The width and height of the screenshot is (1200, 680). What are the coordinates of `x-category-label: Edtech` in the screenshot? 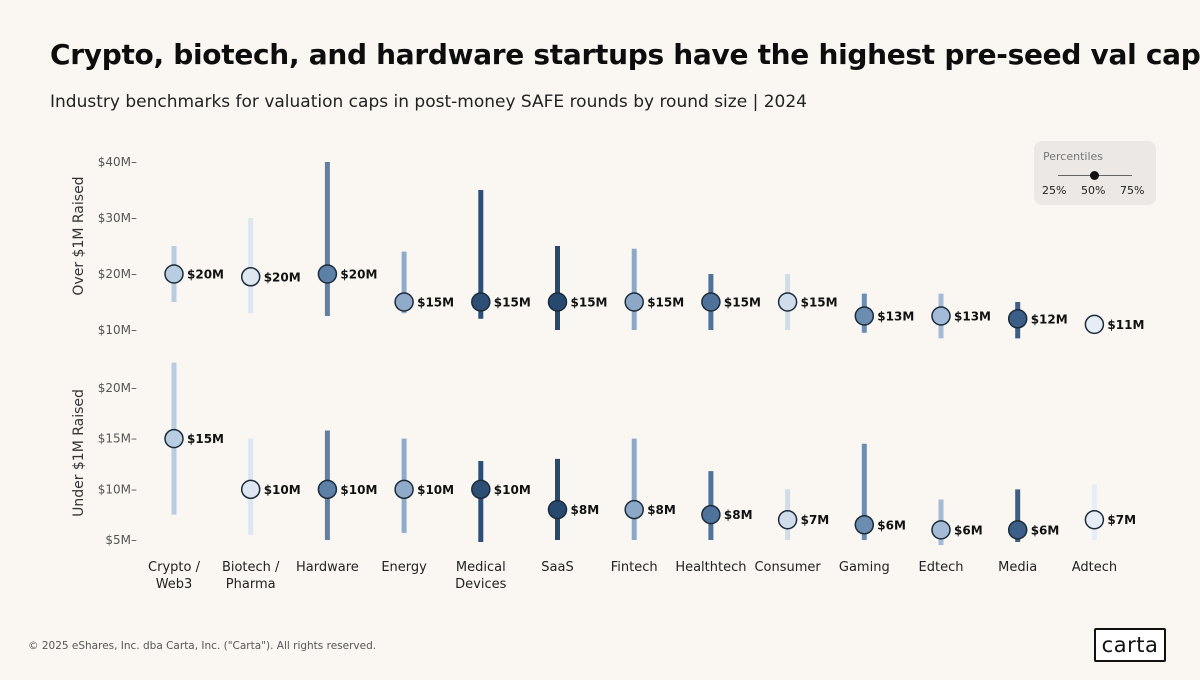 It's located at (941, 567).